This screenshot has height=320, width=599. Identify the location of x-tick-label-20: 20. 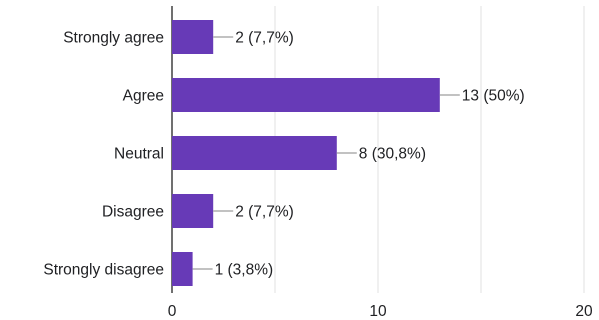
(584, 311).